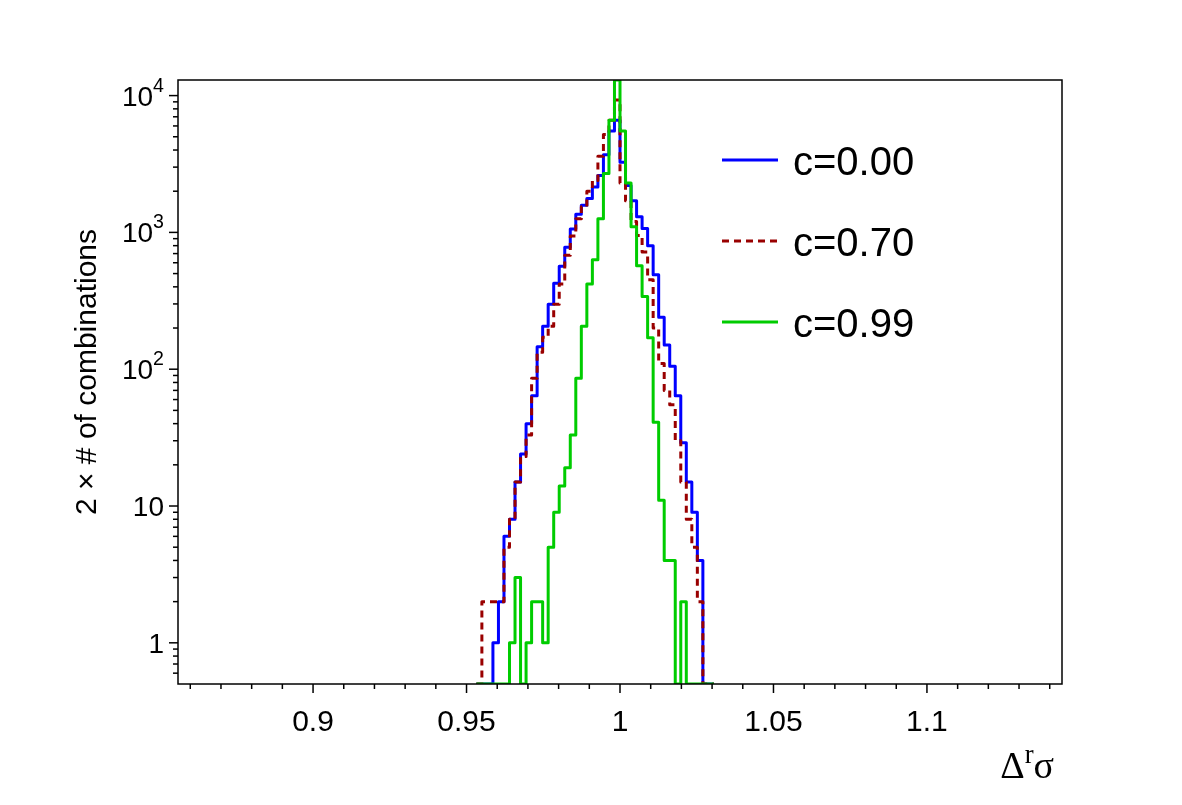 This screenshot has height=805, width=1182. I want to click on y-tick-label: 1, so click(156, 643).